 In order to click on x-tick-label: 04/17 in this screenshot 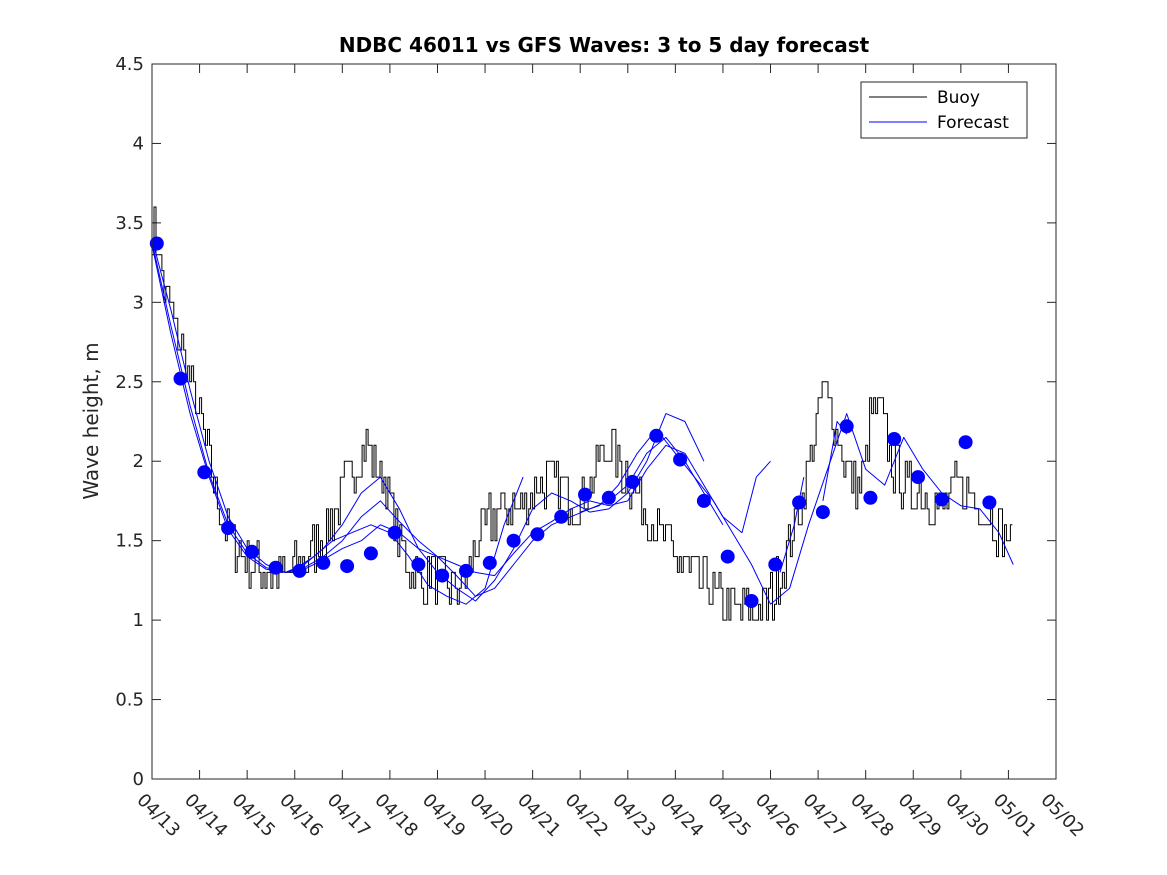, I will do `click(349, 816)`.